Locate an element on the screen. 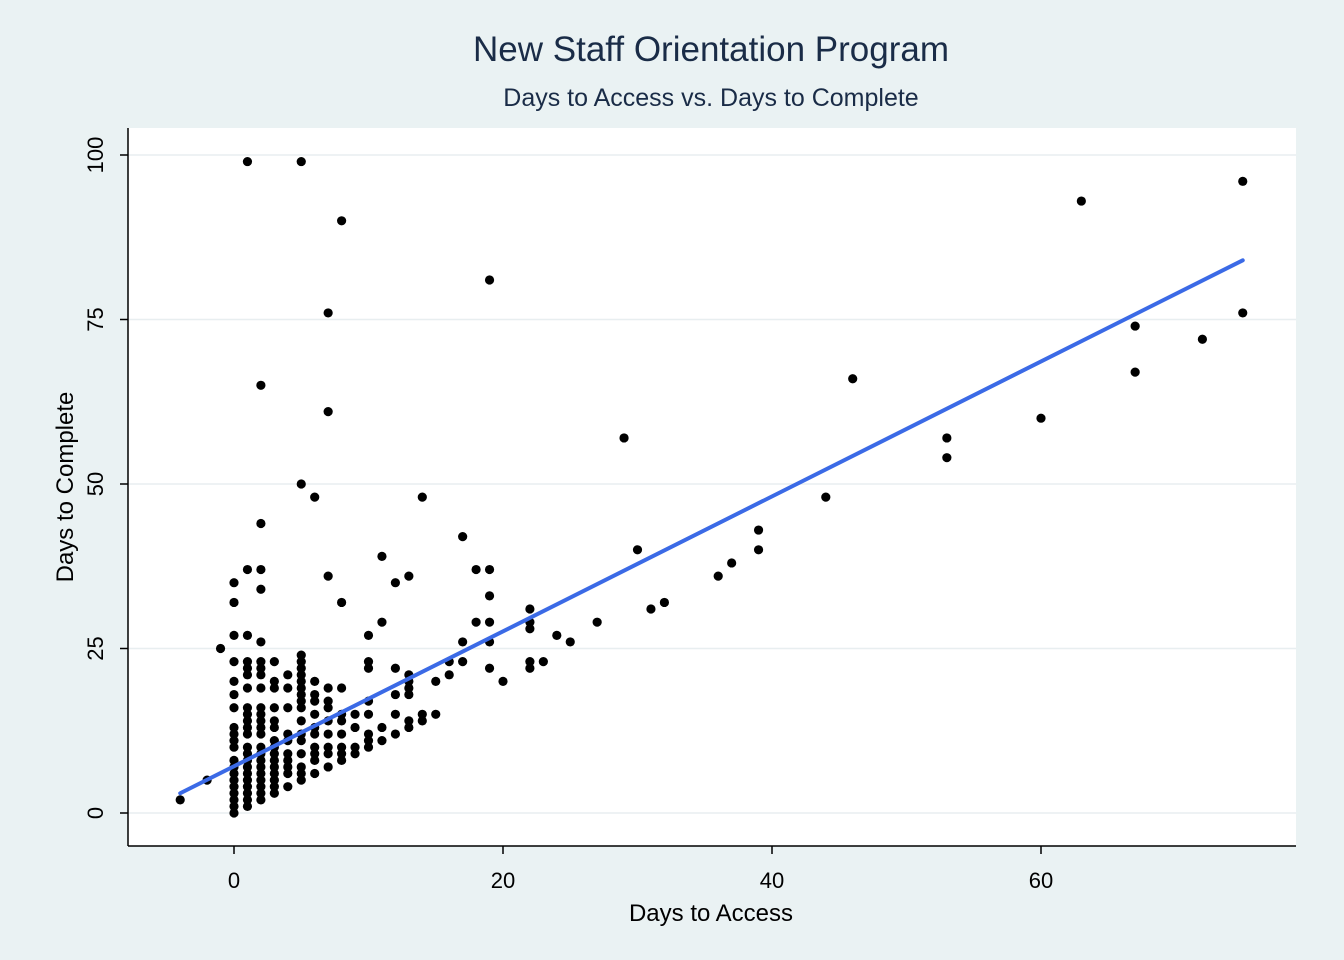 Image resolution: width=1344 pixels, height=960 pixels. x-ticks: 0 20 40 60 is located at coordinates (640, 869).